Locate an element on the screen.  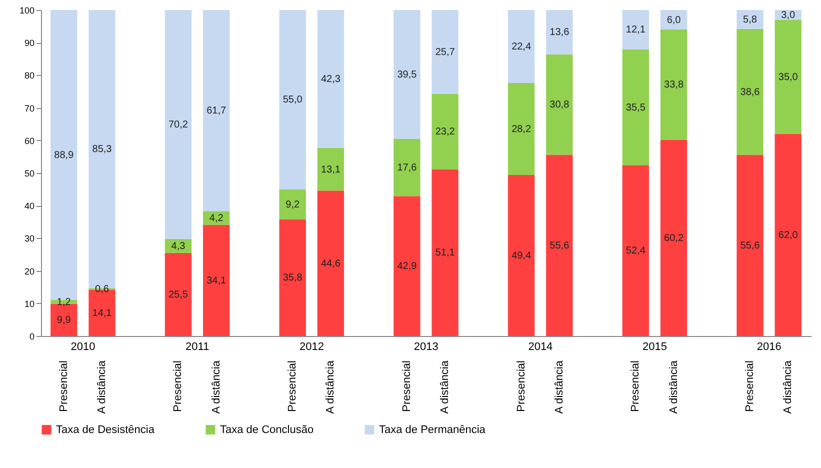
data-label: 42,9 is located at coordinates (407, 266).